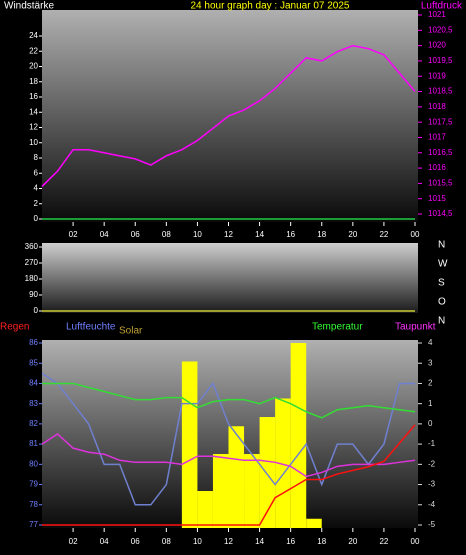  What do you see at coordinates (440, 29) in the screenshot?
I see `y2-tick-label: 1020,5` at bounding box center [440, 29].